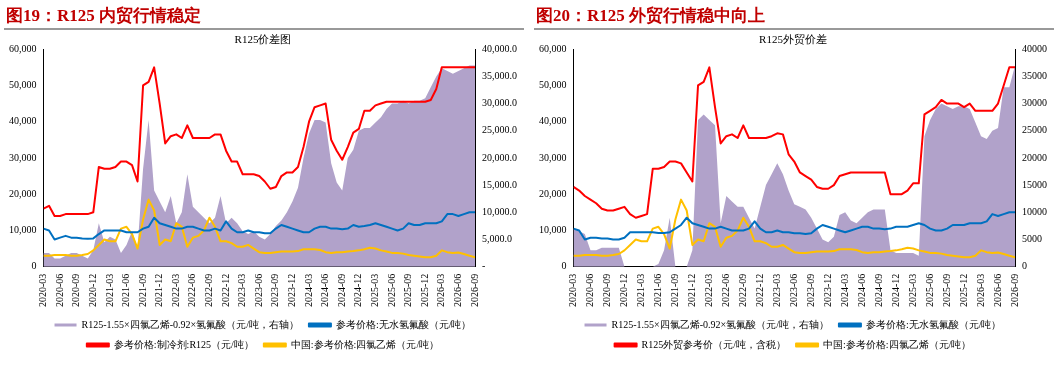 Image resolution: width=1057 pixels, height=369 pixels. What do you see at coordinates (1032, 239) in the screenshot?
I see `y2-tick-label: 5000` at bounding box center [1032, 239].